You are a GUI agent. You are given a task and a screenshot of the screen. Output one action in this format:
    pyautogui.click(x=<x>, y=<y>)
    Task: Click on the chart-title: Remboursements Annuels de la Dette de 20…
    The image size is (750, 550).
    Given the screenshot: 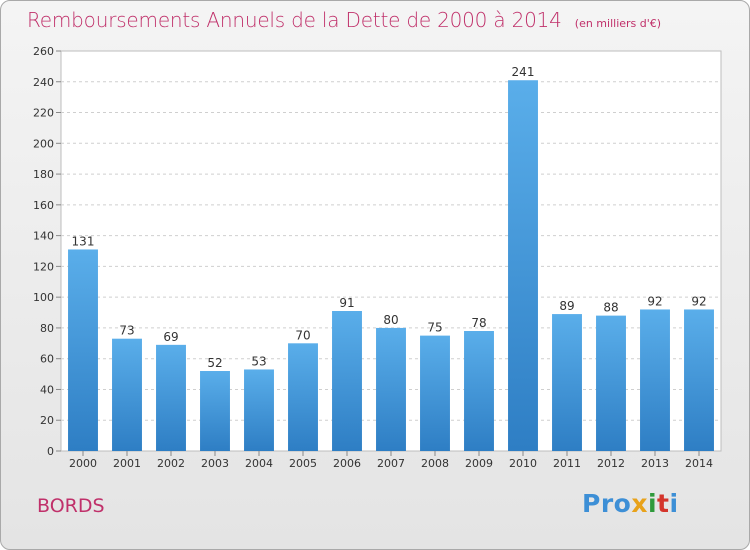 What is the action you would take?
    pyautogui.click(x=294, y=20)
    